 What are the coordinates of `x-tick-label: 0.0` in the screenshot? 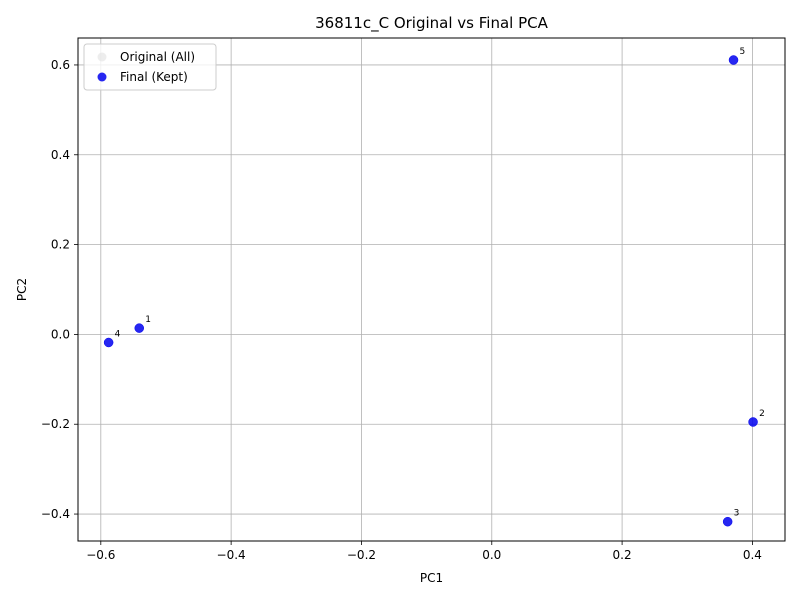 It's located at (491, 555).